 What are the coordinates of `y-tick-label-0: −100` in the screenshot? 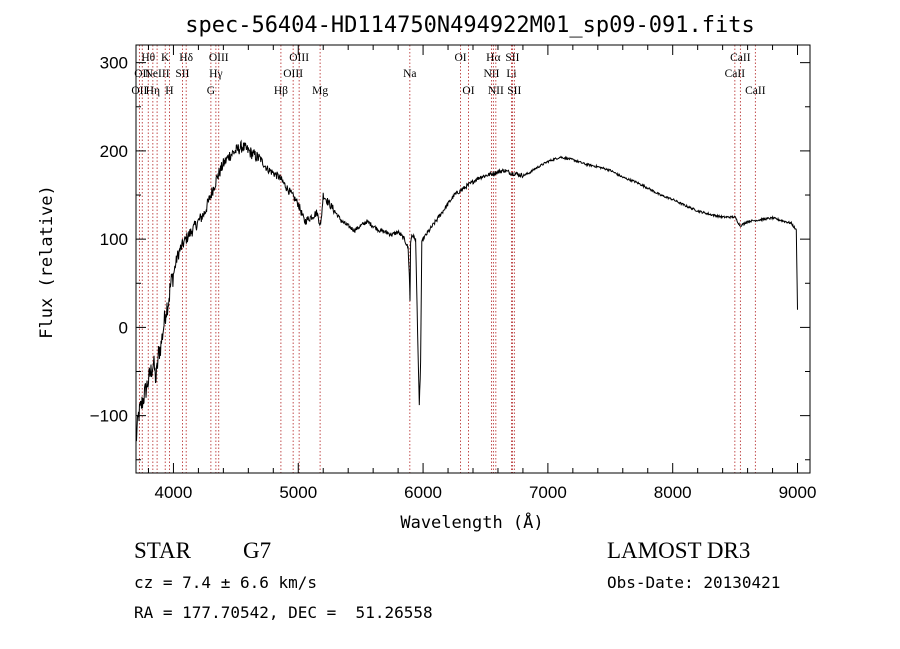 It's located at (109, 416).